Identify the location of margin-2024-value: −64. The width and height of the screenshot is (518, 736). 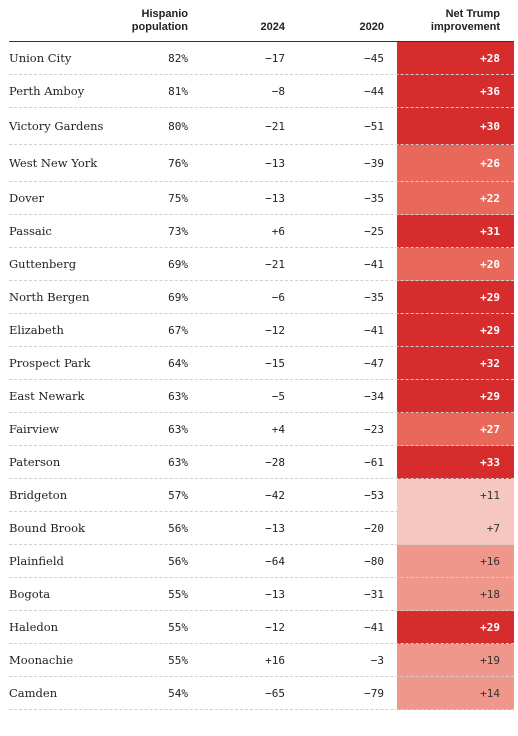
(275, 561).